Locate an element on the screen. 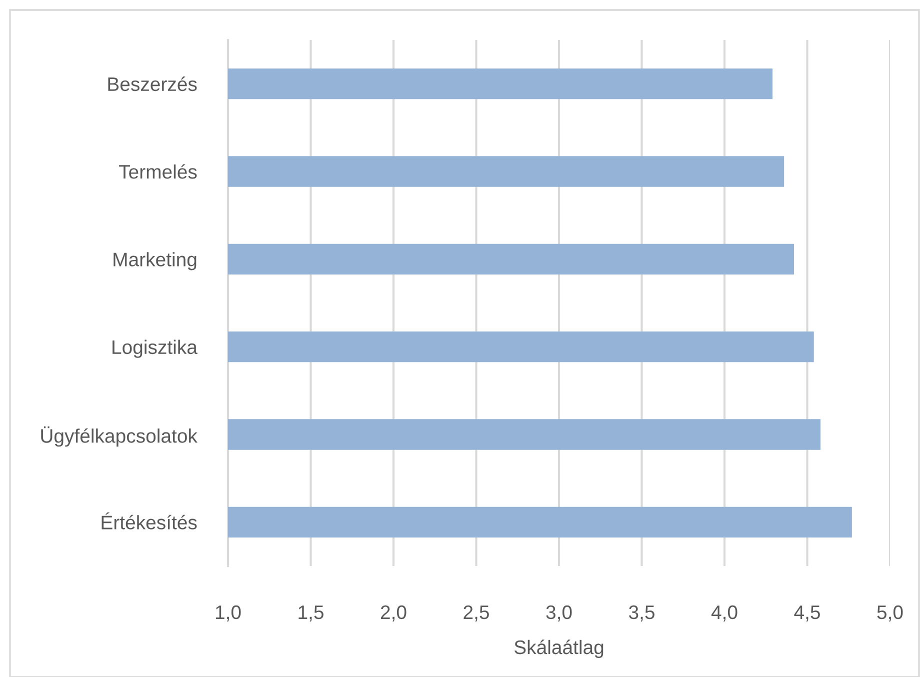 This screenshot has height=677, width=921. y-tick-label: Termelés is located at coordinates (158, 171).